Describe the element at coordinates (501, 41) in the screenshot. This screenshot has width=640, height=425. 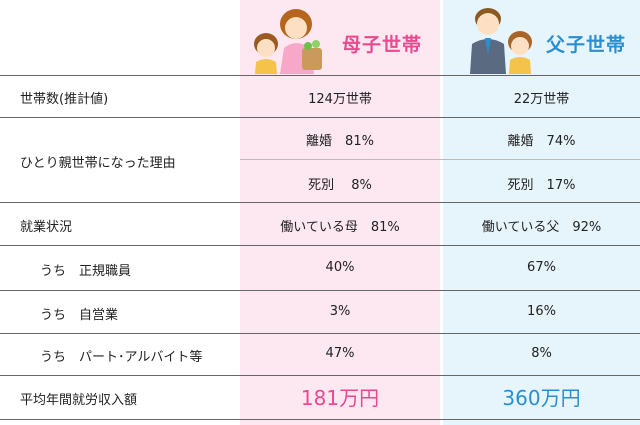
I see `father-child-icon` at that location.